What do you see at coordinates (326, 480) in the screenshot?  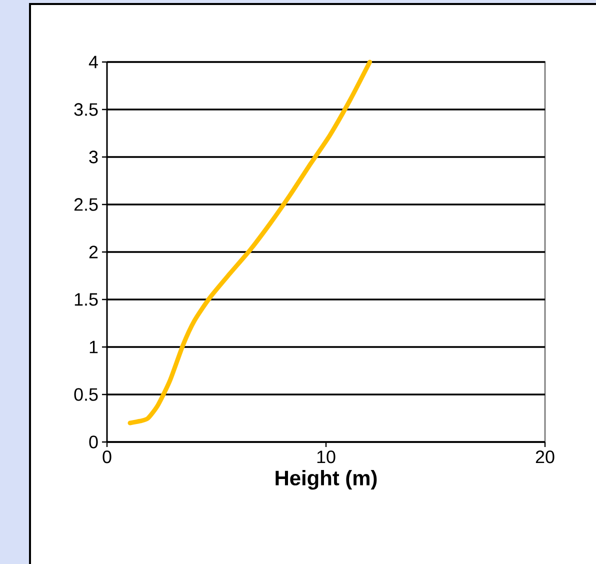 I see `x-axis-title: Height (m)` at bounding box center [326, 480].